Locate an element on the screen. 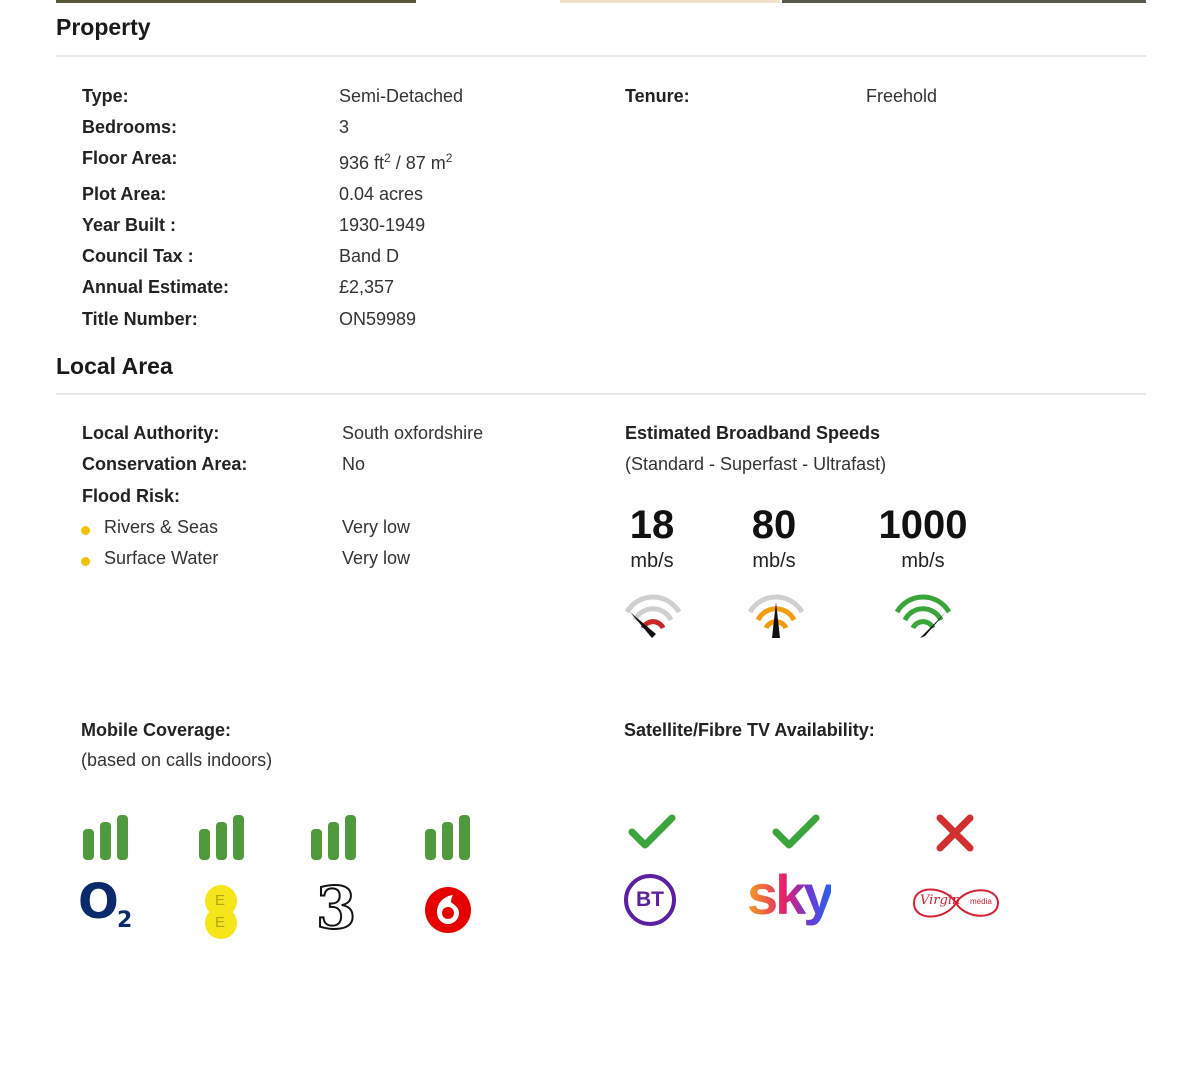  property-heading: Property is located at coordinates (103, 27).